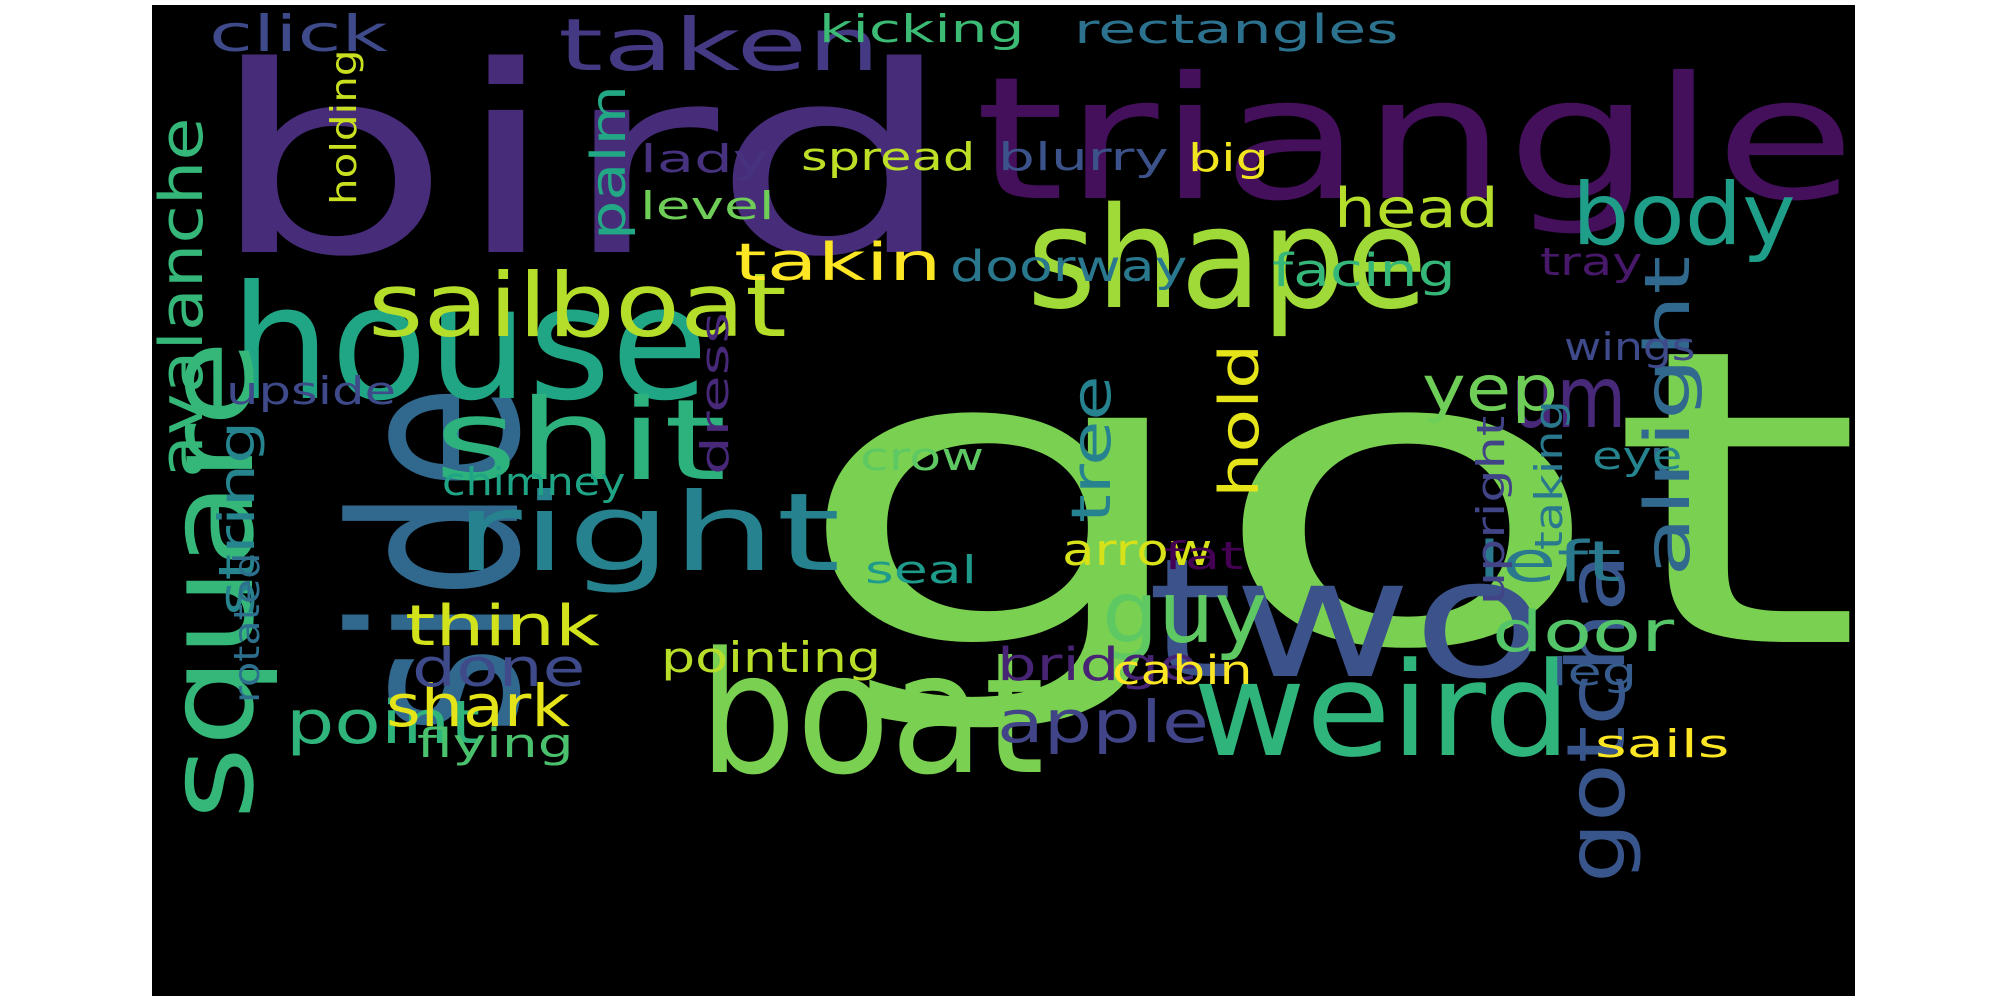  I want to click on word-bird: bird, so click(582, 163).